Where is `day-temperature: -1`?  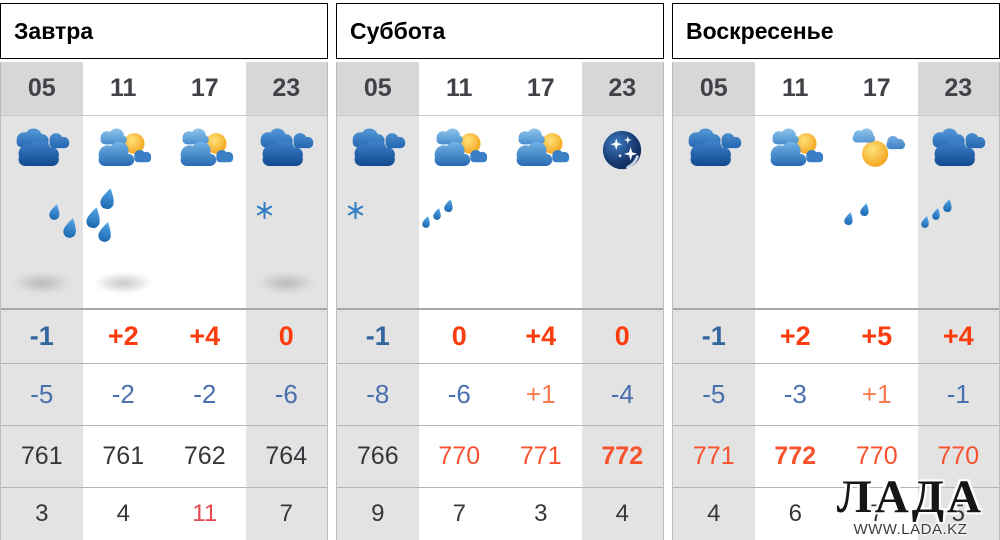
day-temperature: -1 is located at coordinates (714, 335).